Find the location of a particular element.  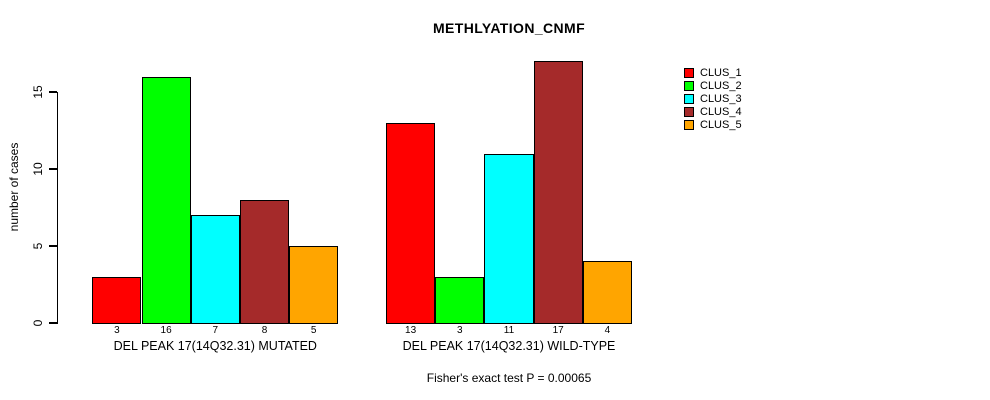

y-axis-label: number of cases is located at coordinates (14, 187).